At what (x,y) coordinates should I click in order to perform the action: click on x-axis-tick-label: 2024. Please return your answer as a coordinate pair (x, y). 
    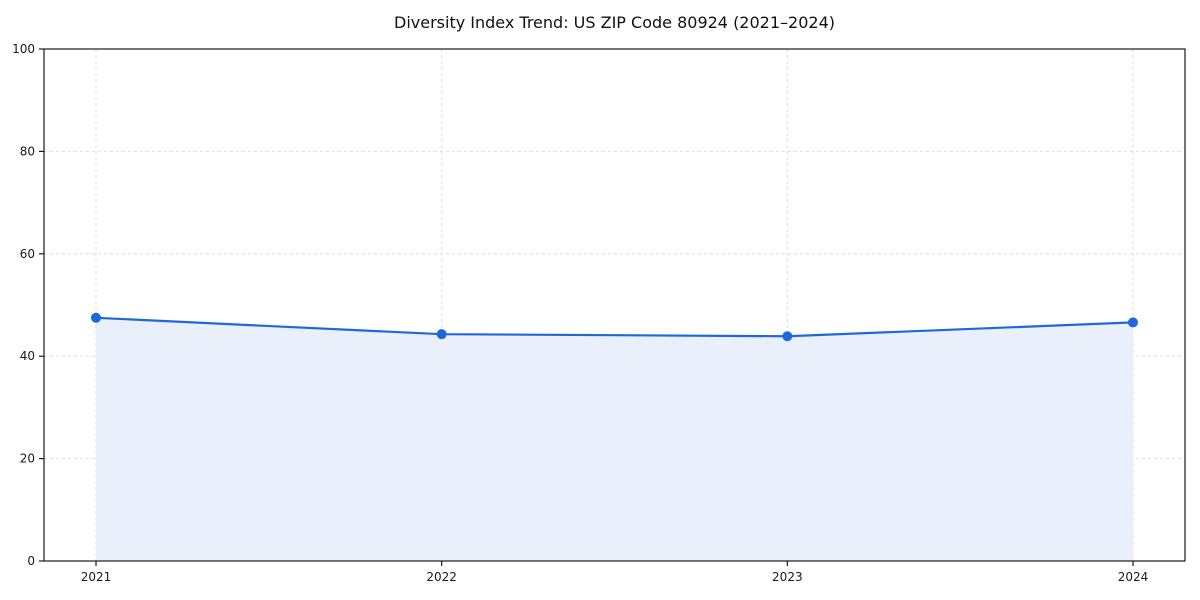
    Looking at the image, I should click on (1133, 577).